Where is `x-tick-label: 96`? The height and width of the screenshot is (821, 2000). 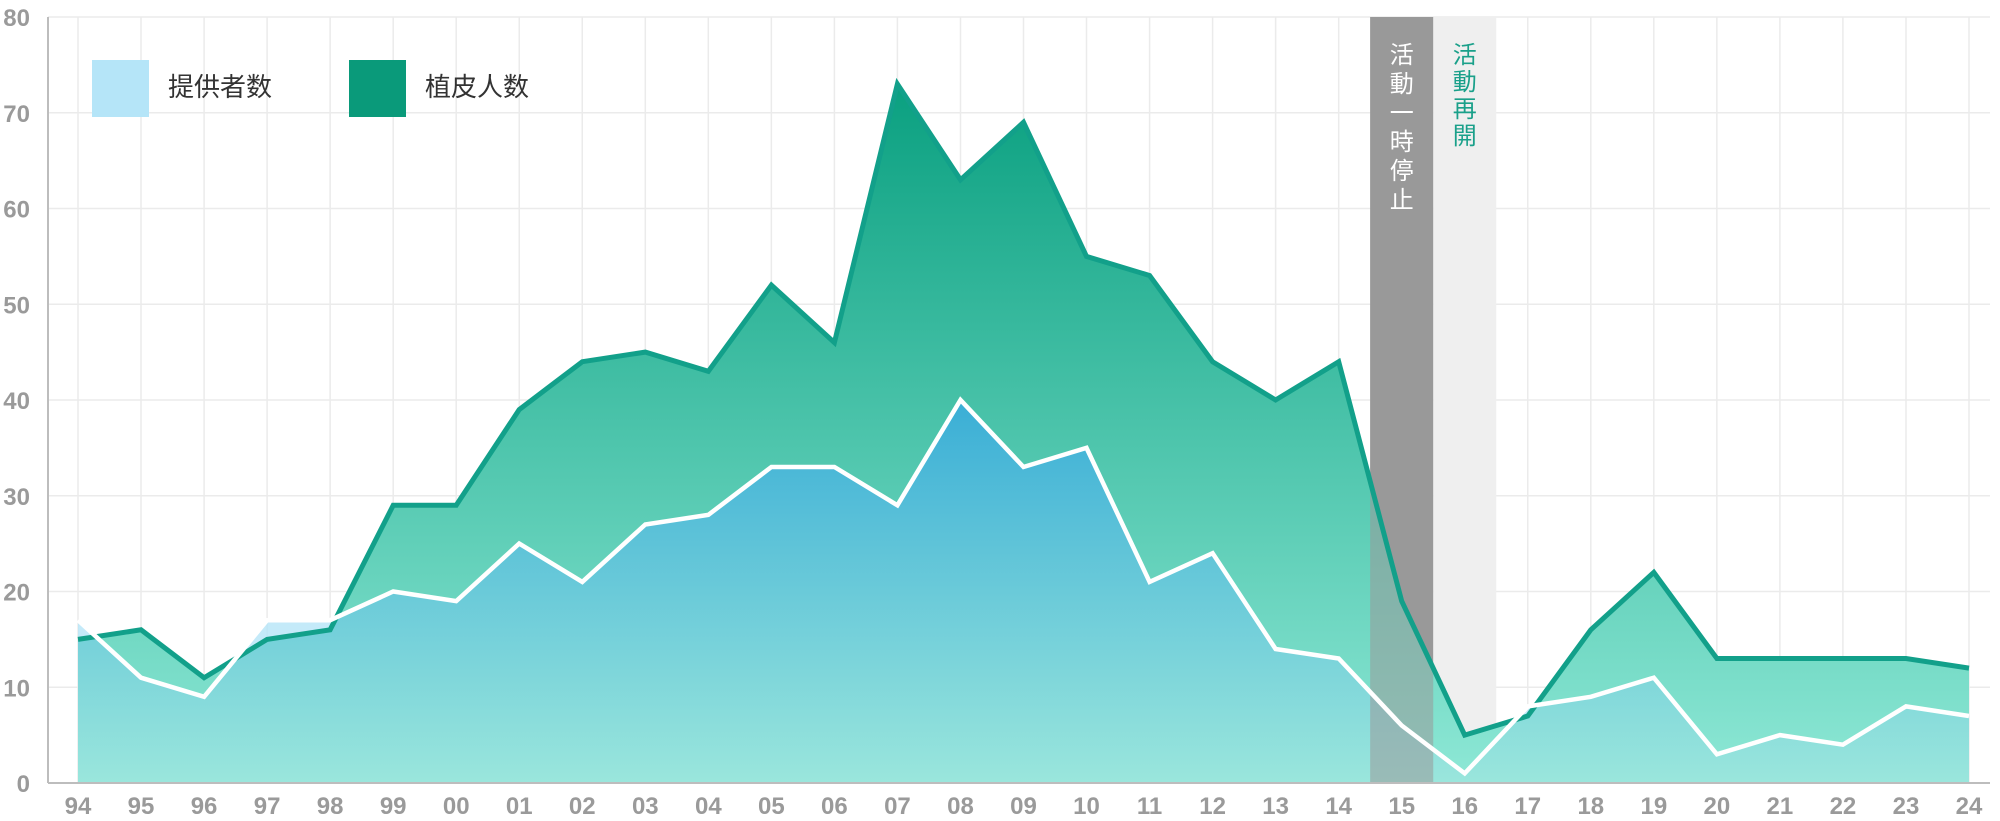 x-tick-label: 96 is located at coordinates (204, 806).